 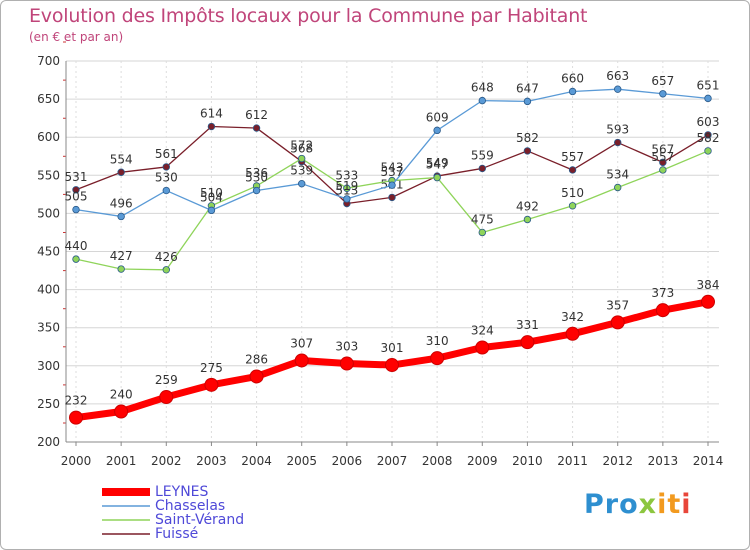 What do you see at coordinates (211, 126) in the screenshot?
I see `data-point-fuisse-2003` at bounding box center [211, 126].